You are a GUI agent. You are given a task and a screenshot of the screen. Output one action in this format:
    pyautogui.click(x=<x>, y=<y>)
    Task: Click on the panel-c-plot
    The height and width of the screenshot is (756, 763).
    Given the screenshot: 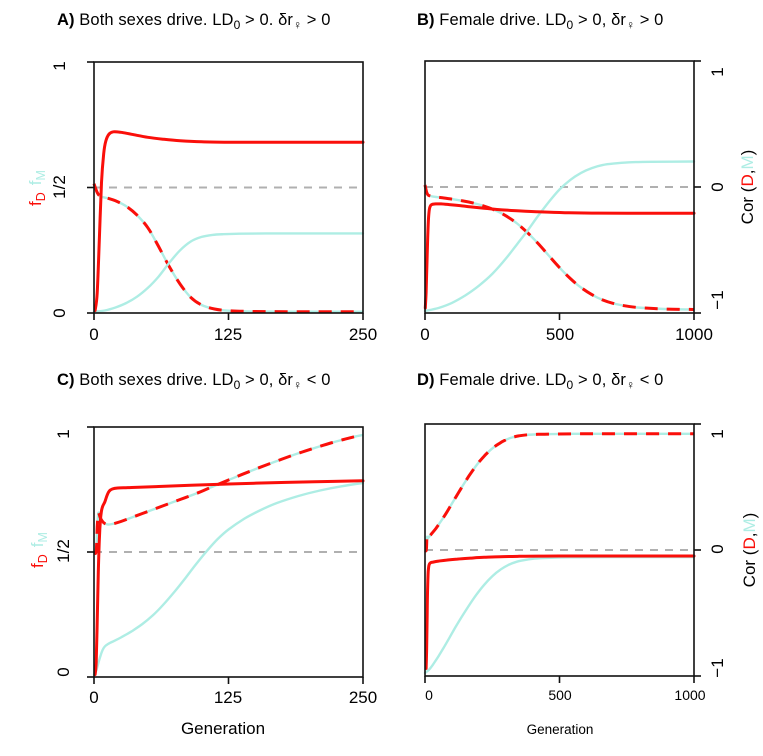 What is the action you would take?
    pyautogui.click(x=226, y=555)
    